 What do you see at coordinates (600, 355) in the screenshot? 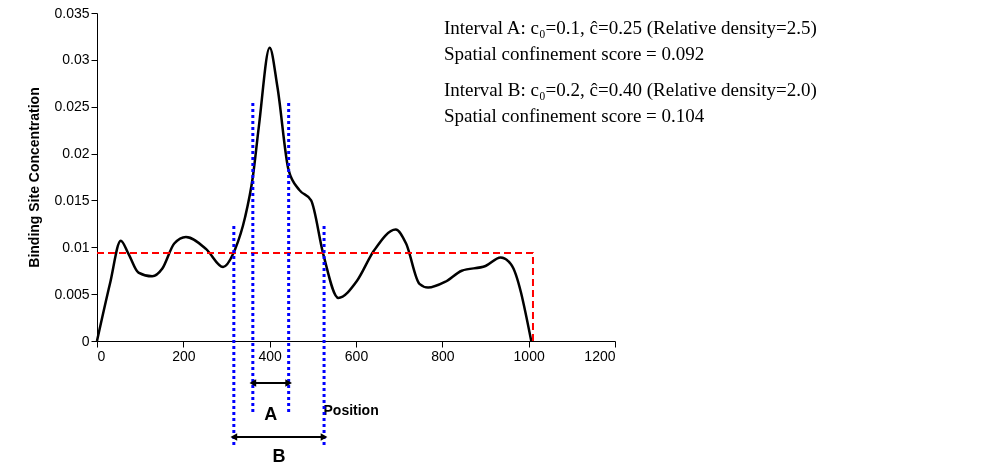
I see `x-tick-label: 1200` at bounding box center [600, 355].